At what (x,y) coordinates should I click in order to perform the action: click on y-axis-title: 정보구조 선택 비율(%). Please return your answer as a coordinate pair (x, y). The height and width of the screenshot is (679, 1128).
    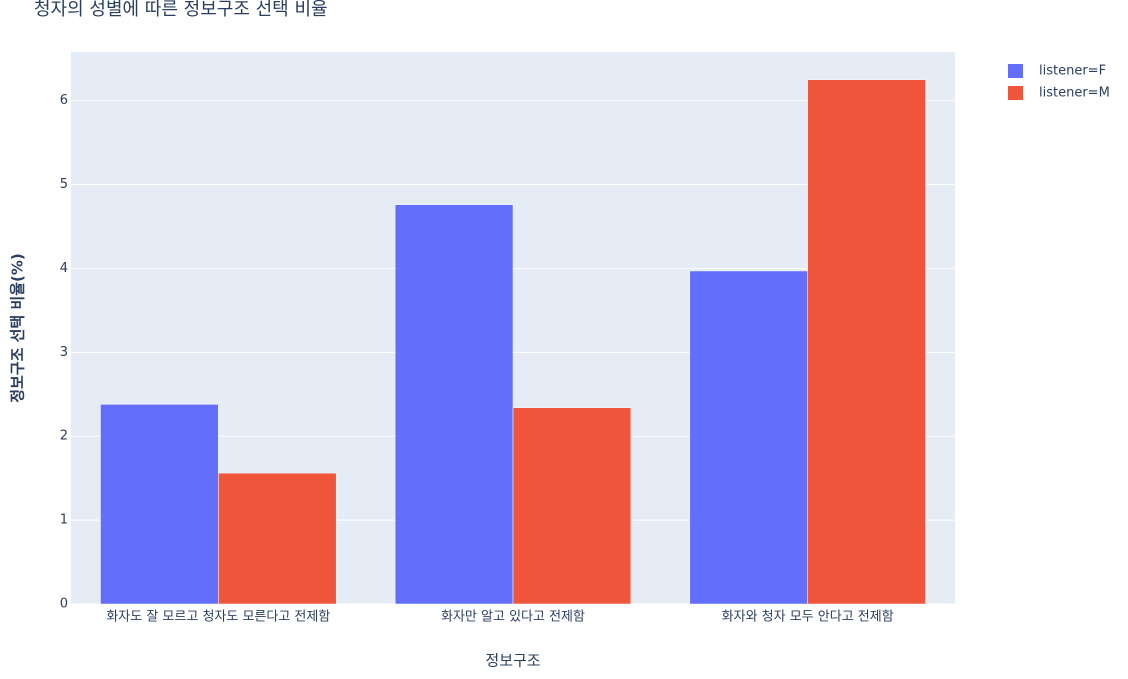
    Looking at the image, I should click on (18, 328).